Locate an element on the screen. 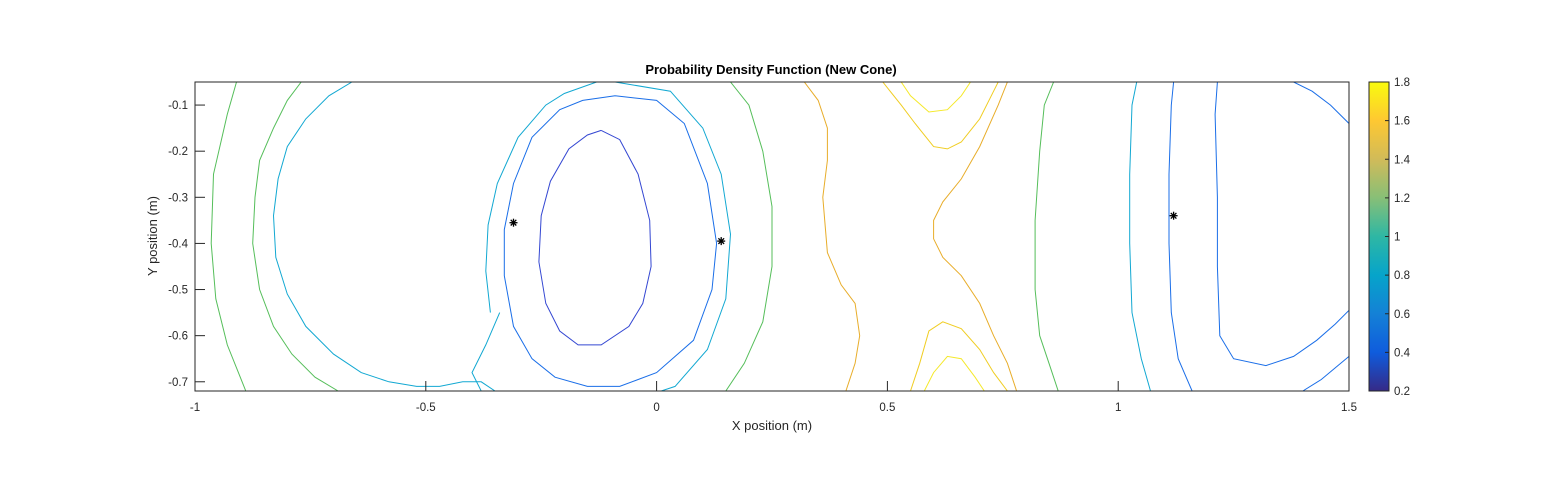 The image size is (1559, 490). y-axis-ticks: -0.1 -0.2 -0.3 -0.4 -0.5 -0.6 -0.7 is located at coordinates (186, 244).